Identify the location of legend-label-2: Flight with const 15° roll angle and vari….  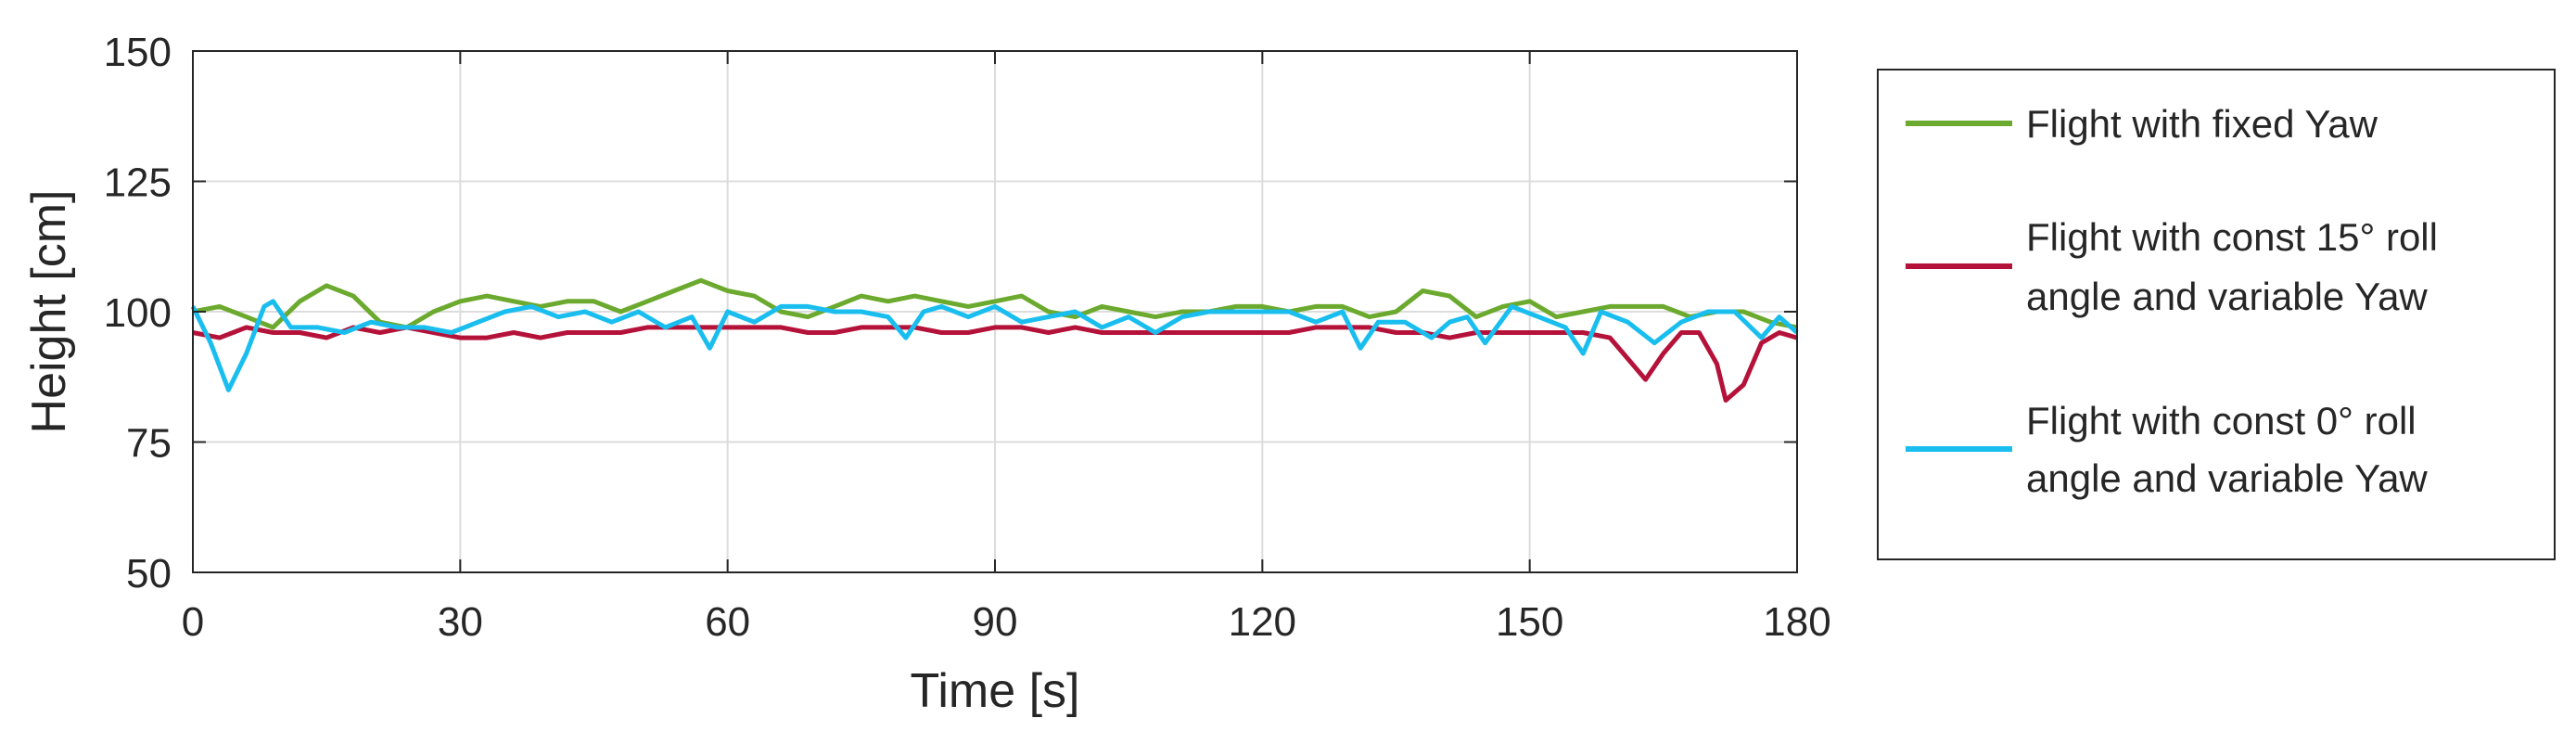
(2232, 266).